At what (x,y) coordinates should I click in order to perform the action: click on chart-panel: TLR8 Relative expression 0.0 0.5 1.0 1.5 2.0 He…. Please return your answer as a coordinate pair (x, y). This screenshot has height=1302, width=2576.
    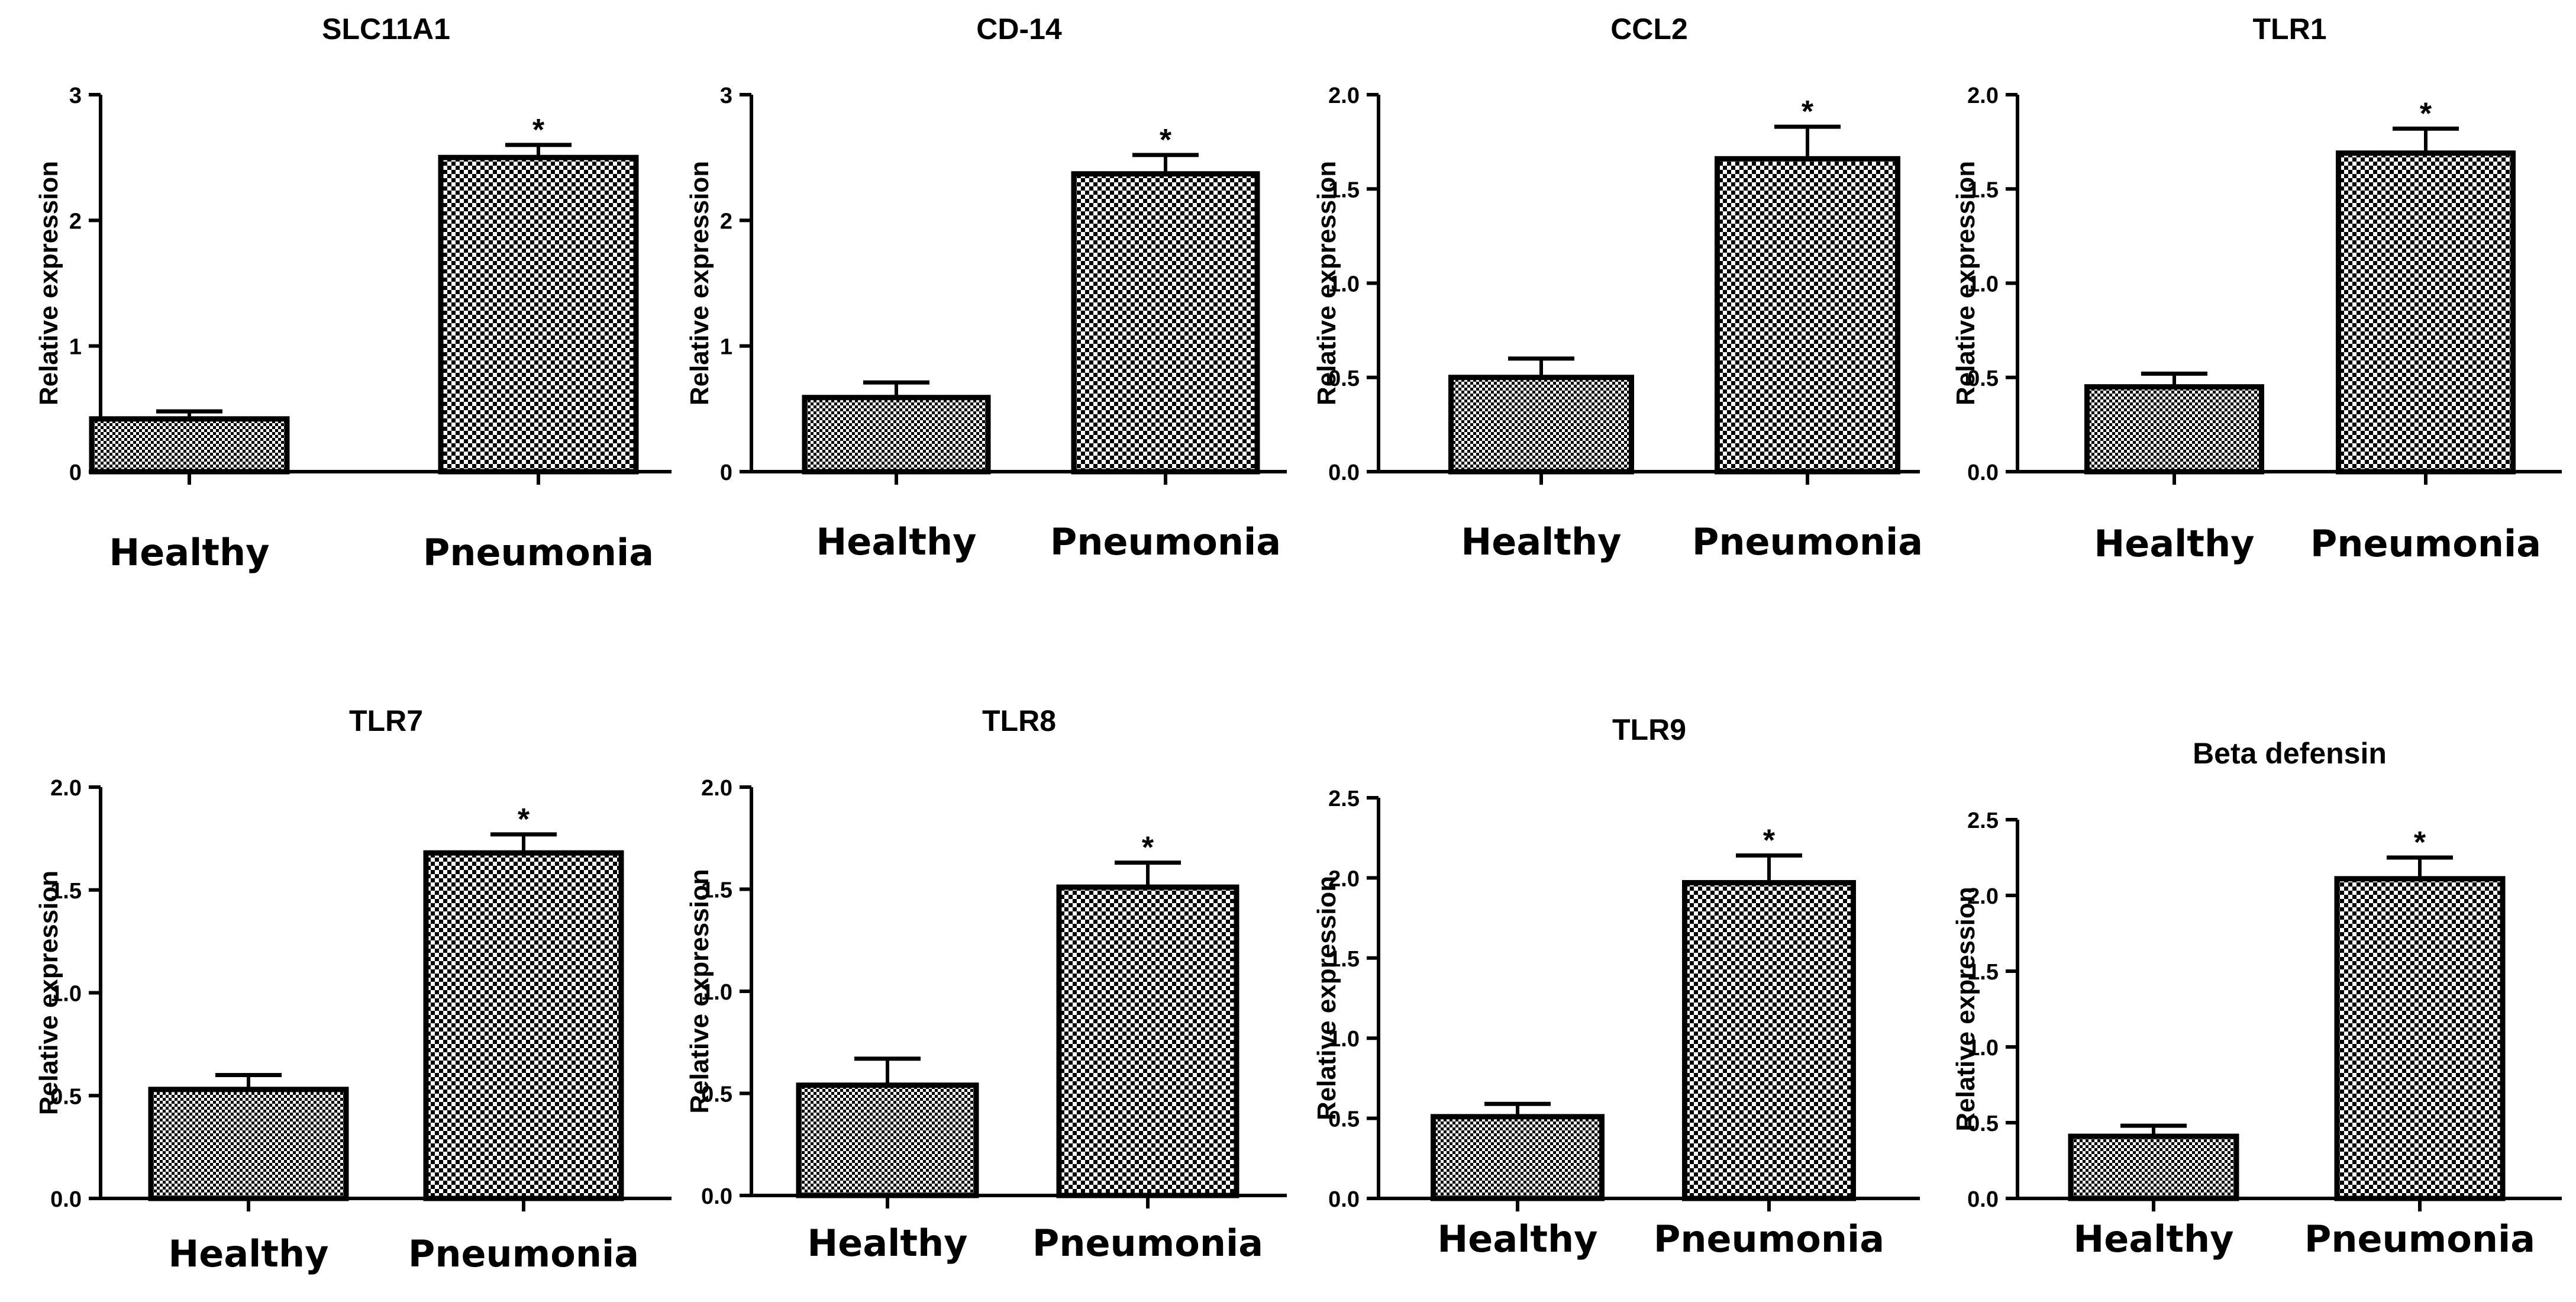
    Looking at the image, I should click on (986, 984).